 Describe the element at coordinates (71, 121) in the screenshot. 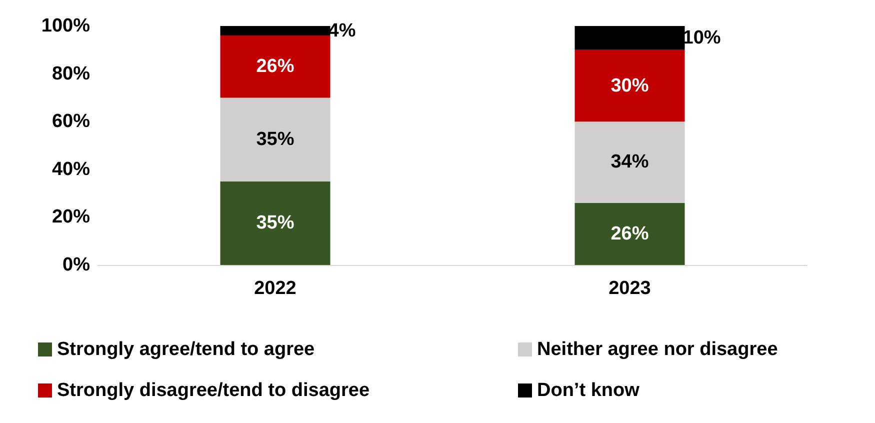

I see `y-tick-label: 60%` at that location.